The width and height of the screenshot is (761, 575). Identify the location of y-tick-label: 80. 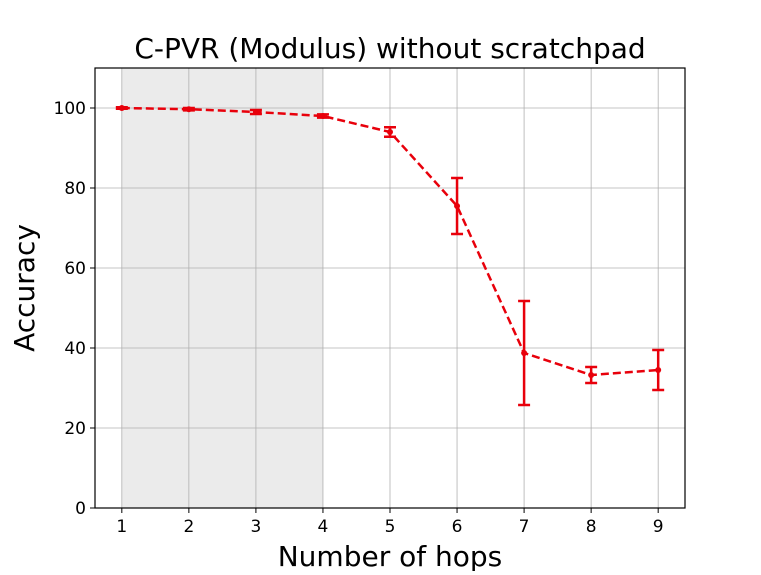
(75, 189).